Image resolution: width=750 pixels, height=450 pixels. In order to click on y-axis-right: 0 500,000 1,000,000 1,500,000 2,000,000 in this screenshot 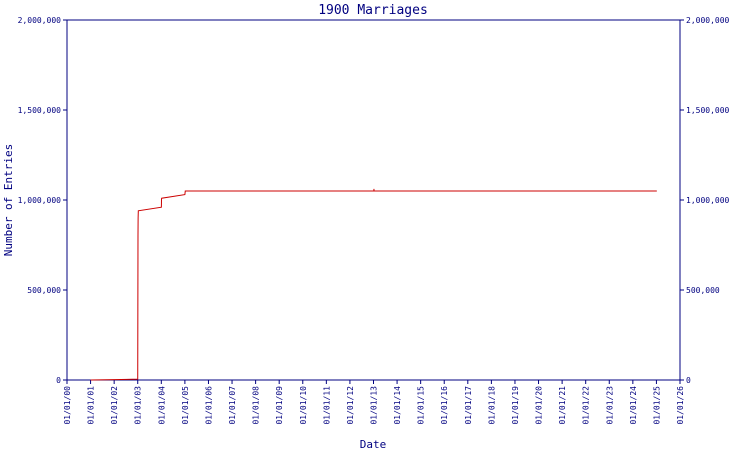, I will do `click(705, 200)`.